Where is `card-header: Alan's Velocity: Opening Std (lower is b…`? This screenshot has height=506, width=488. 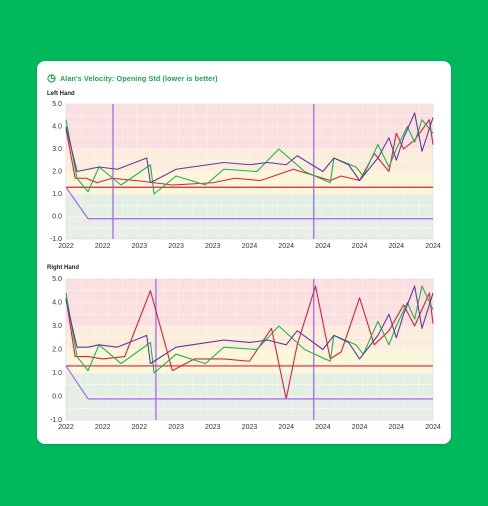 card-header: Alan's Velocity: Opening Std (lower is b… is located at coordinates (132, 78).